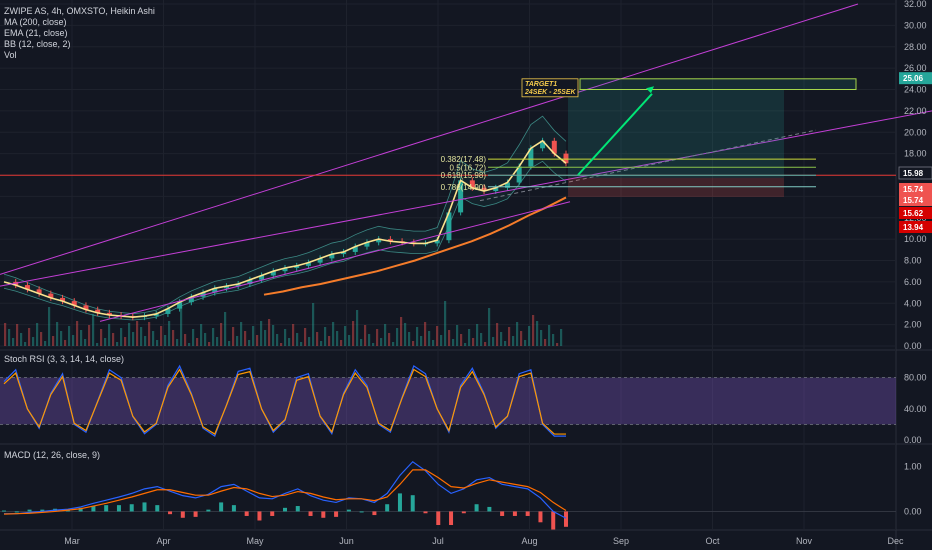 Image resolution: width=932 pixels, height=550 pixels. Describe the element at coordinates (10, 55) in the screenshot. I see `legend-vol: Vol` at that location.